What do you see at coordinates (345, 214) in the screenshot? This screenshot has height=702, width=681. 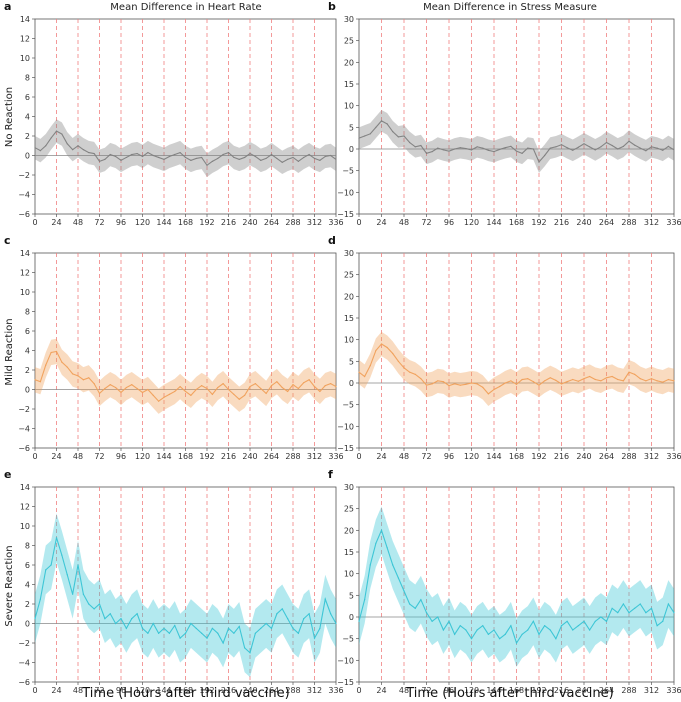 I see `y-tick-label: −15` at bounding box center [345, 214].